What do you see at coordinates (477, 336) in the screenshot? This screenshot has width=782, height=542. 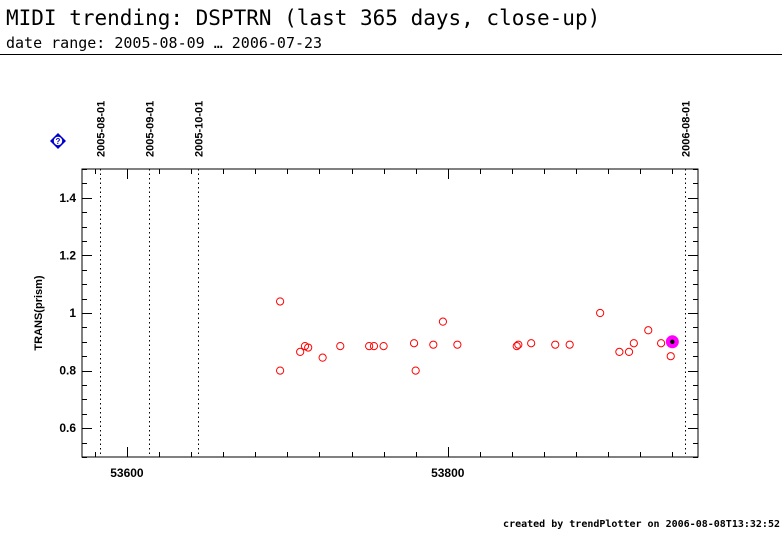 I see `data-points` at bounding box center [477, 336].